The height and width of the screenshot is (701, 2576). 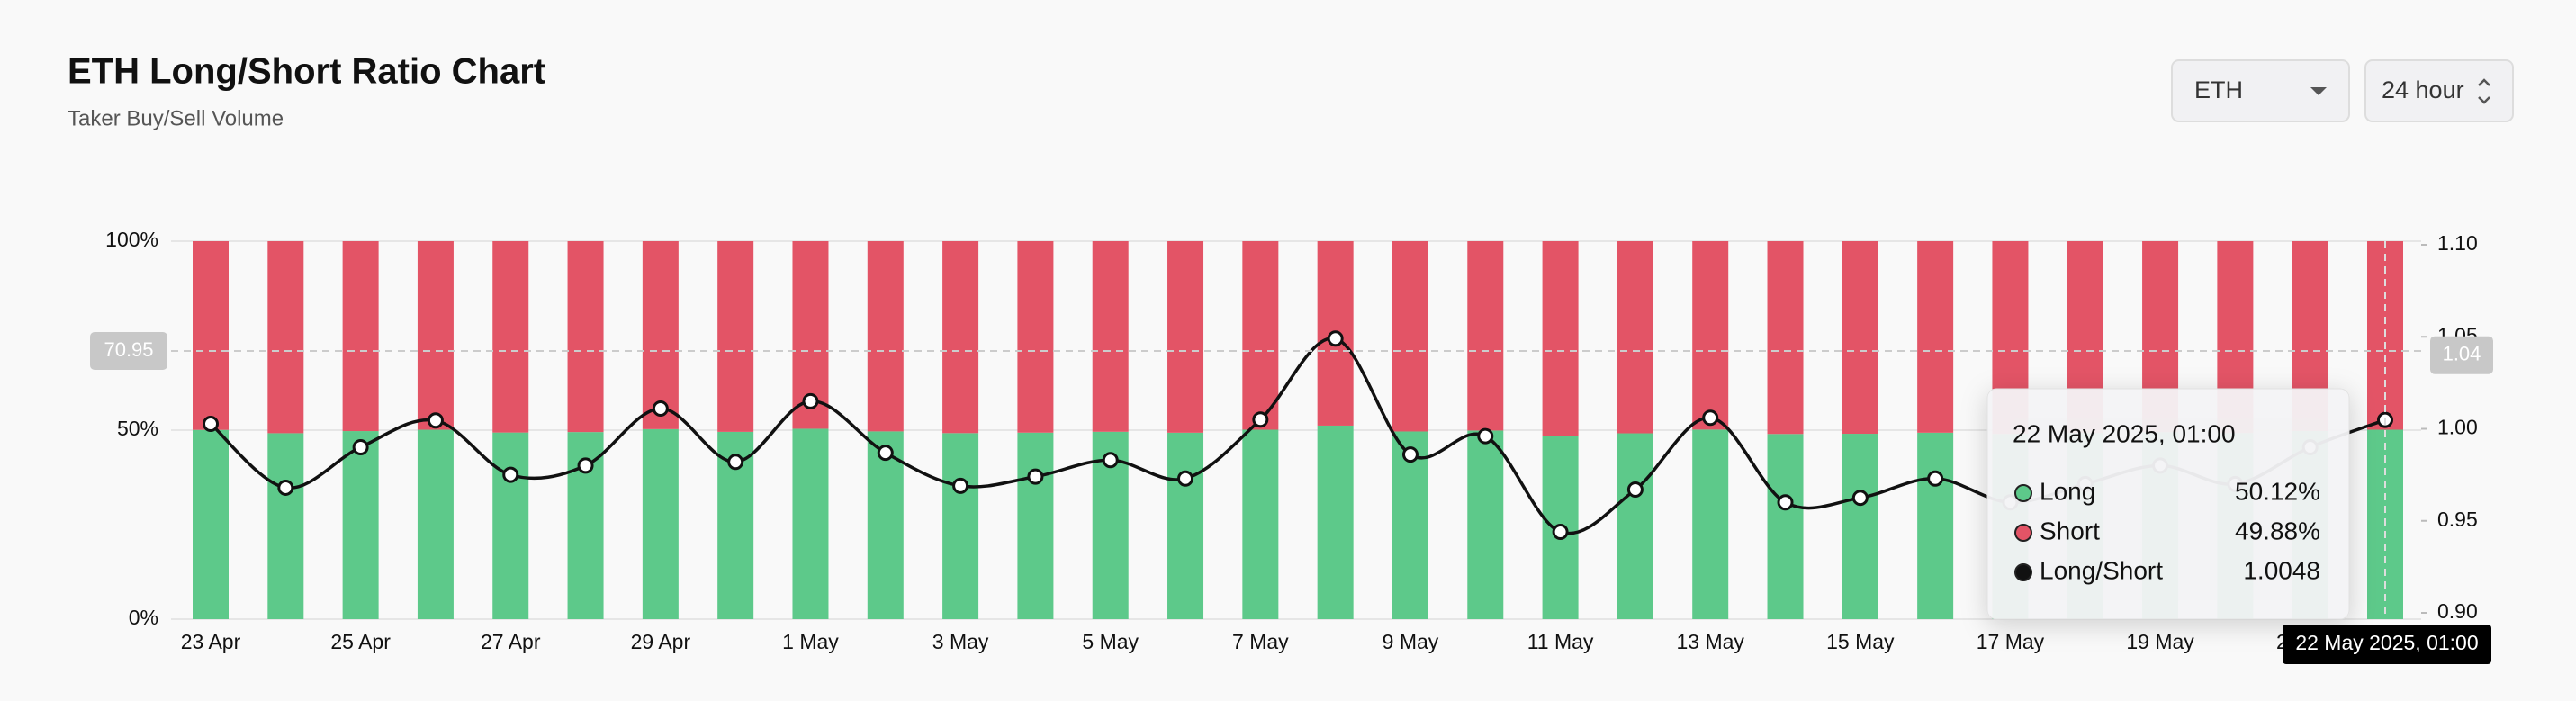 I want to click on crosshair-y-label: 70.95, so click(x=128, y=349).